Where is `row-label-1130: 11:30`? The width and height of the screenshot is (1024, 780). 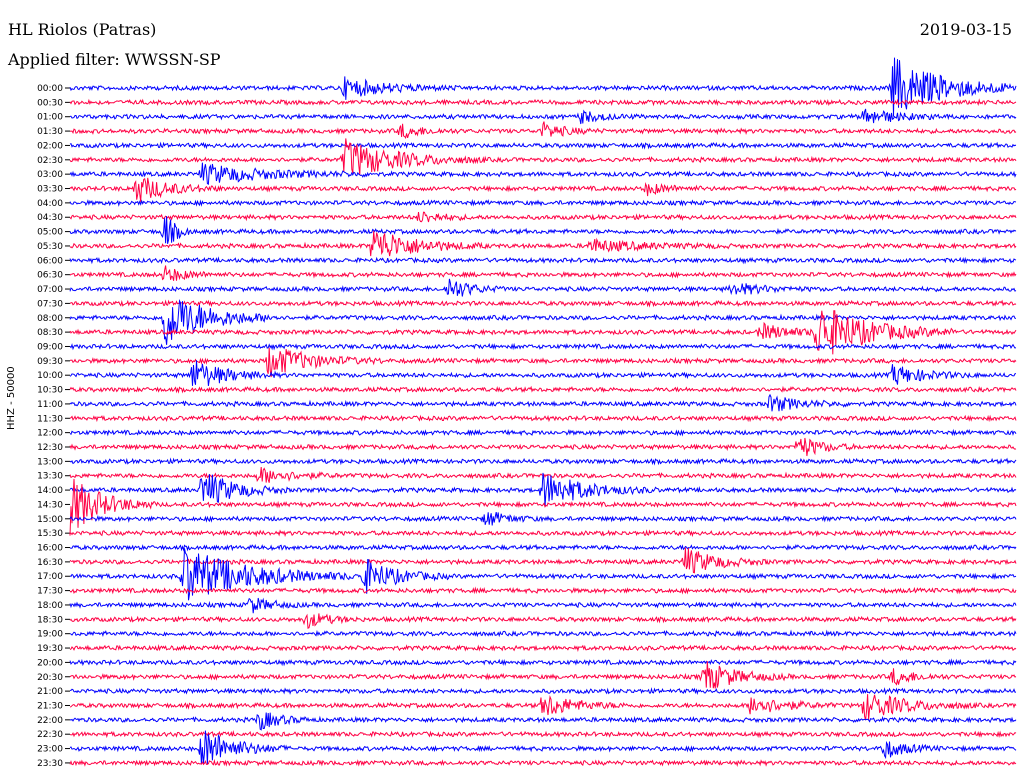 row-label-1130: 11:30 is located at coordinates (50, 419).